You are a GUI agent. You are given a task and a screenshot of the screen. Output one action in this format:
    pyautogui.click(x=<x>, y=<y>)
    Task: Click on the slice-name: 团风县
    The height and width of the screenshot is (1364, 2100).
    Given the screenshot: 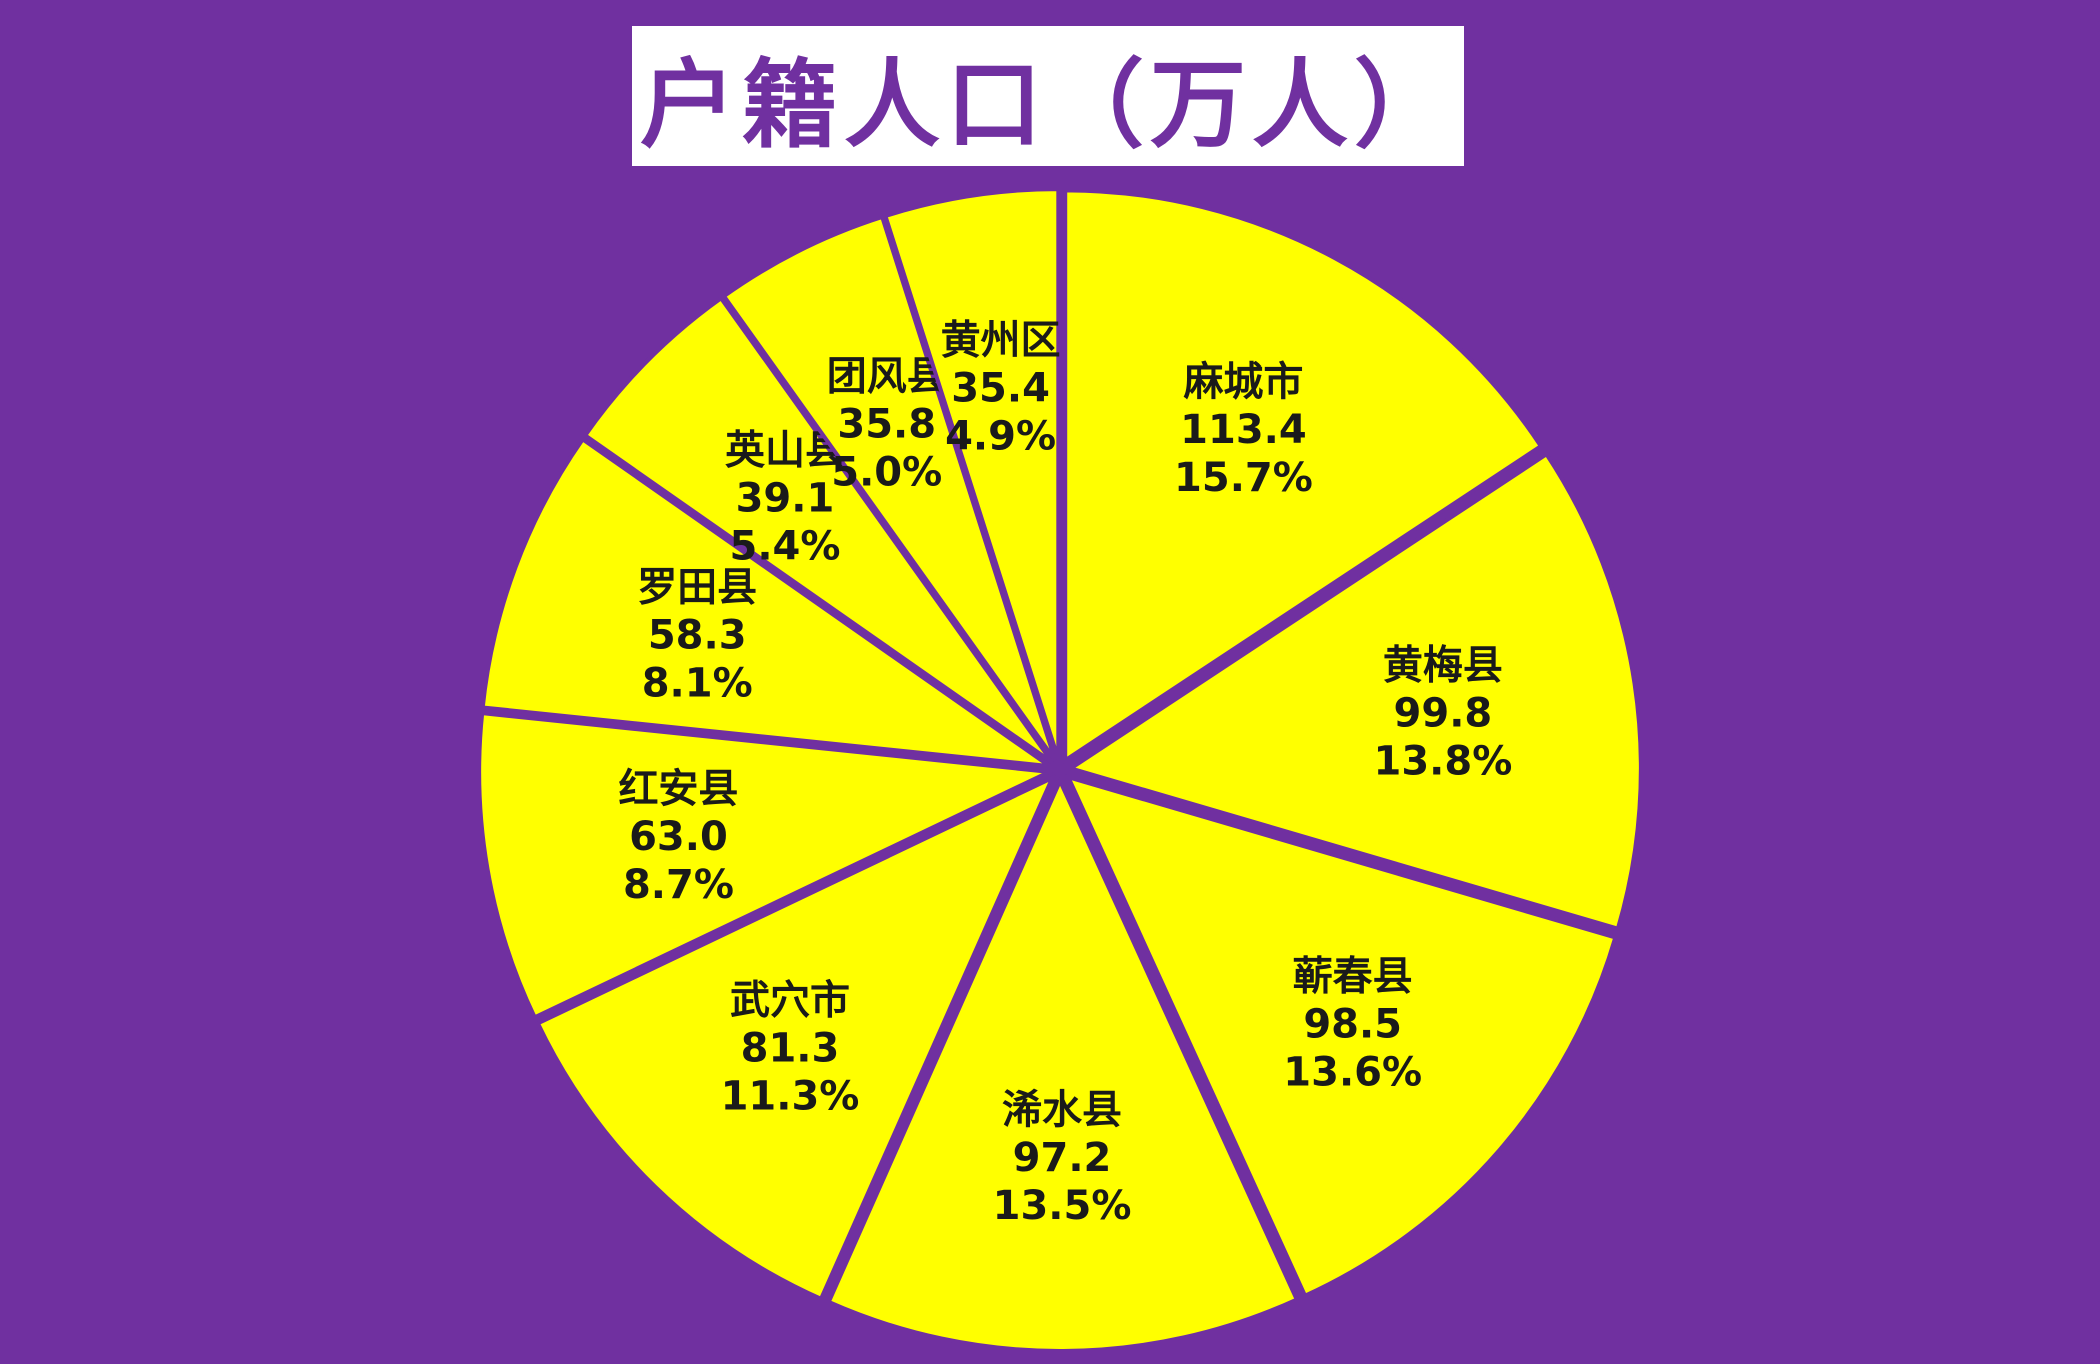 What is the action you would take?
    pyautogui.click(x=887, y=377)
    